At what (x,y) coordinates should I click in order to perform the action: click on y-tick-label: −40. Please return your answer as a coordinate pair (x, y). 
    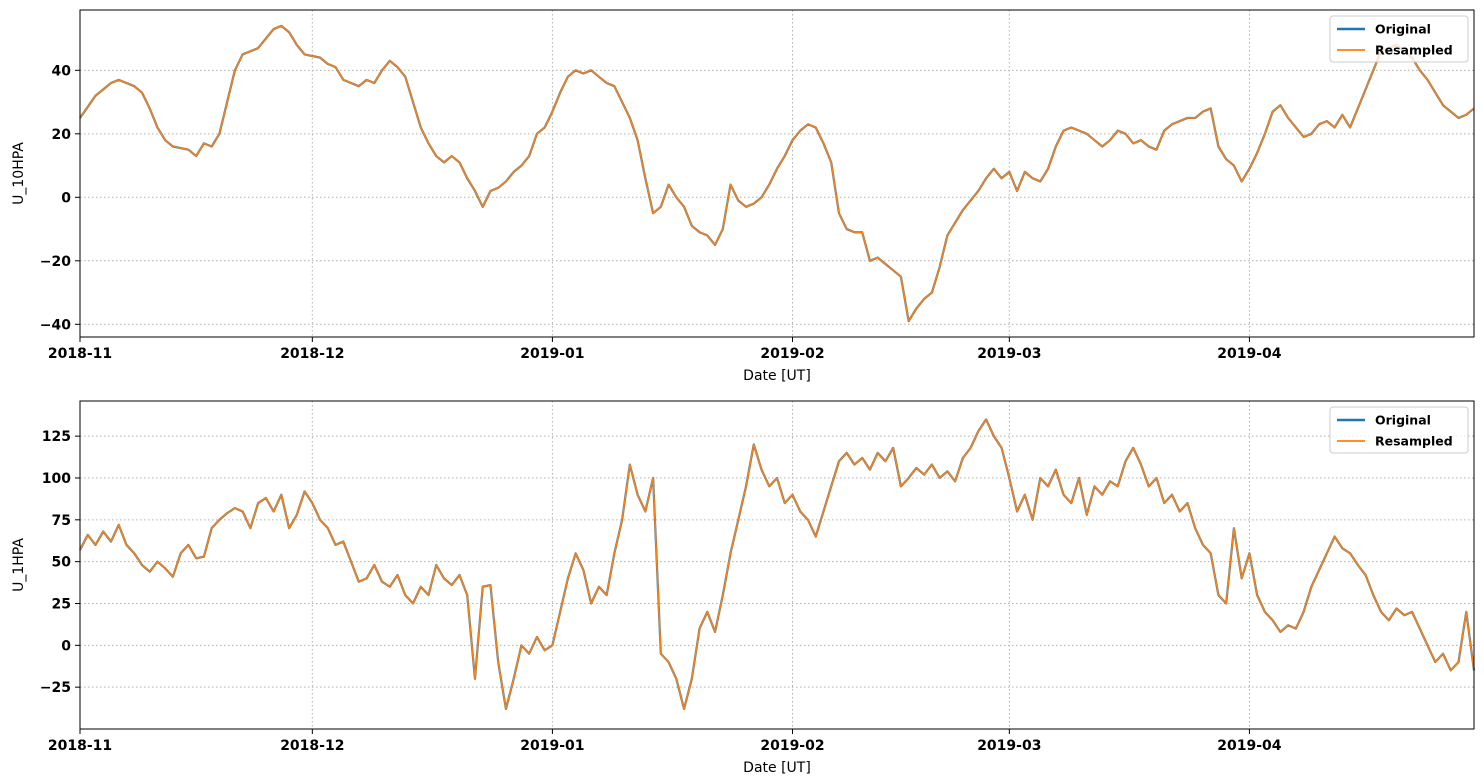
    Looking at the image, I should click on (55, 325).